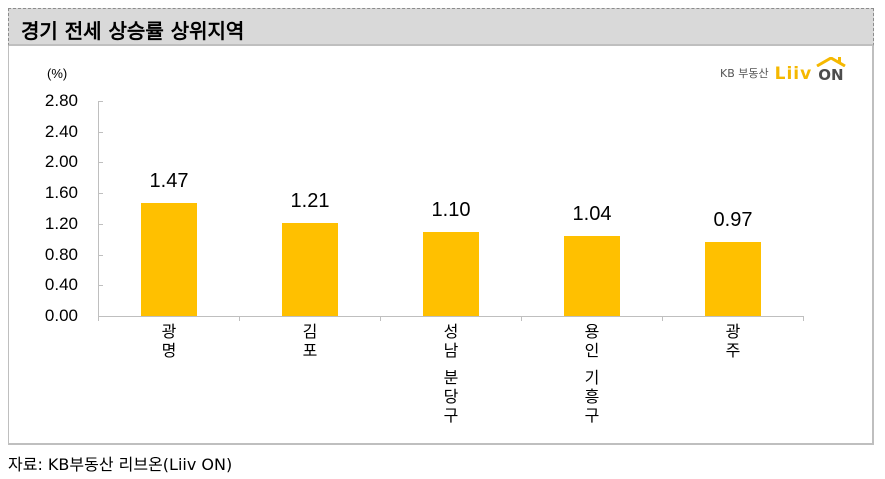 The width and height of the screenshot is (885, 479). What do you see at coordinates (61, 131) in the screenshot?
I see `y-tick-label: 2.40` at bounding box center [61, 131].